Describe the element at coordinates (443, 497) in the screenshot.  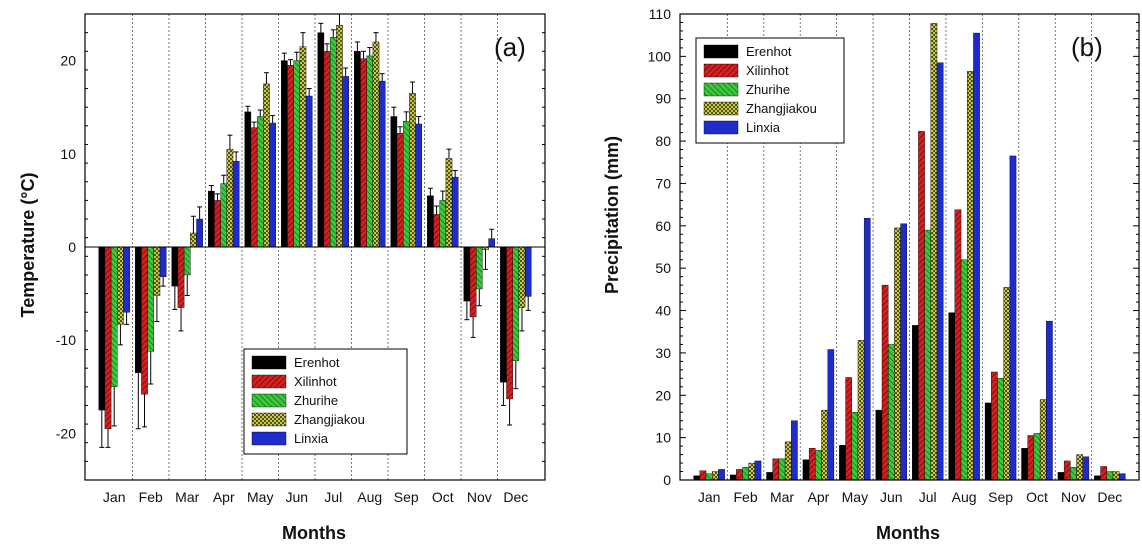
I see `x-tick-label-oct: Oct` at that location.